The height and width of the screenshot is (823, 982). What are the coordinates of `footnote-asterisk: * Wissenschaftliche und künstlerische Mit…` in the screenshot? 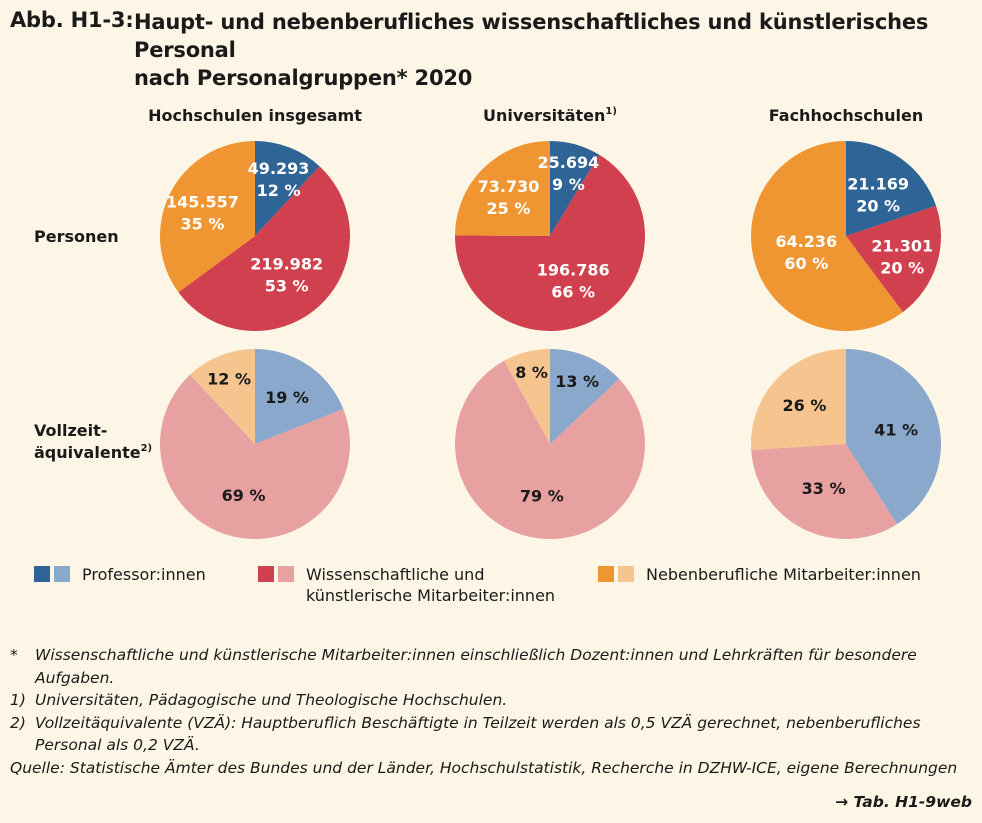 It's located at (490, 666).